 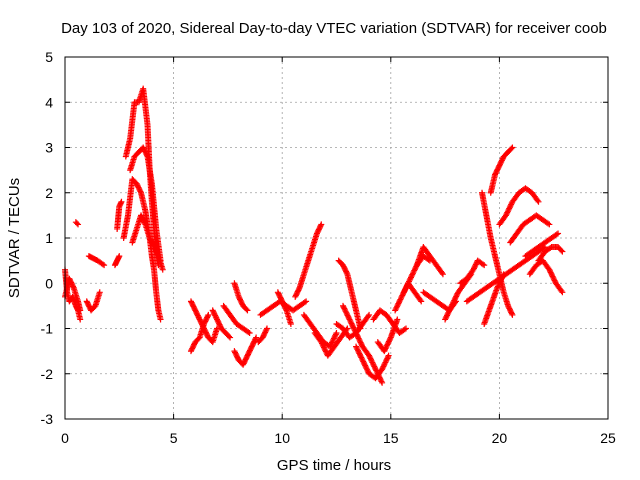 What do you see at coordinates (500, 438) in the screenshot?
I see `x-tick-label: 20` at bounding box center [500, 438].